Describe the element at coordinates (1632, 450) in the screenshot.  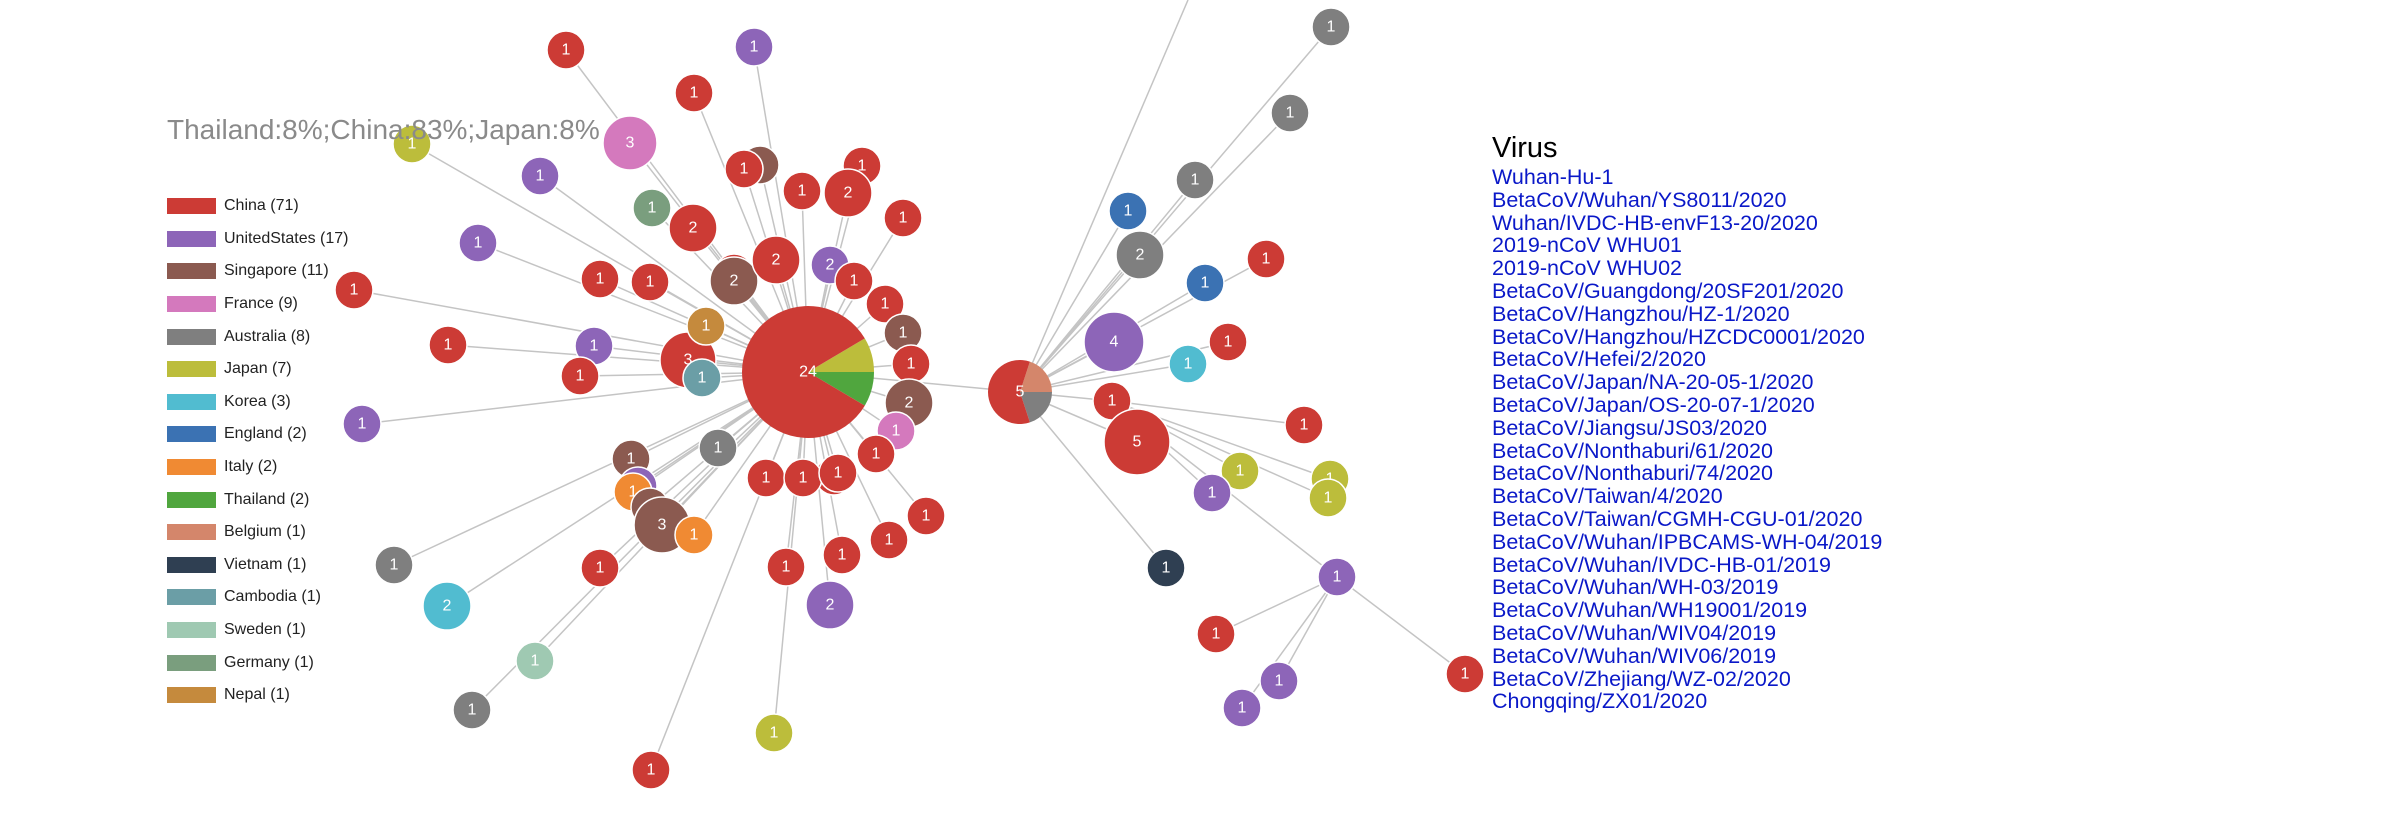
I see `virus-item: BetaCoV/Nonthaburi/61/2020` at that location.